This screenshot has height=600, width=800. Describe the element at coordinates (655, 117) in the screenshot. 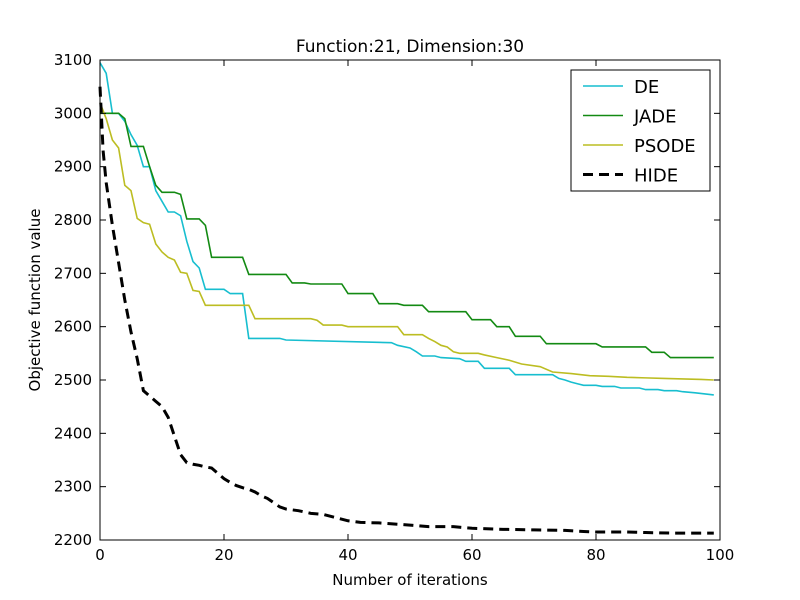

I see `legend-label-jade: JADE` at that location.